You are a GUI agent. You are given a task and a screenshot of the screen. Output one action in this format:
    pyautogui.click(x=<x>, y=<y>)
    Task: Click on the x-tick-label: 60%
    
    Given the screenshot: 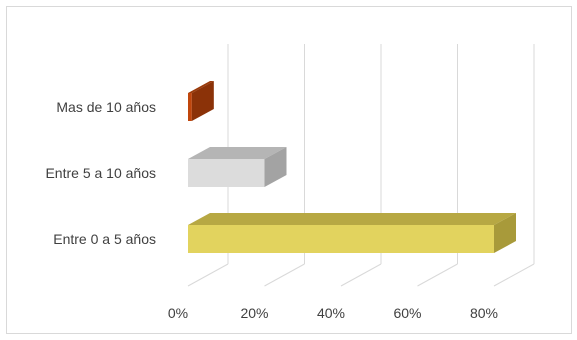 What is the action you would take?
    pyautogui.click(x=407, y=313)
    